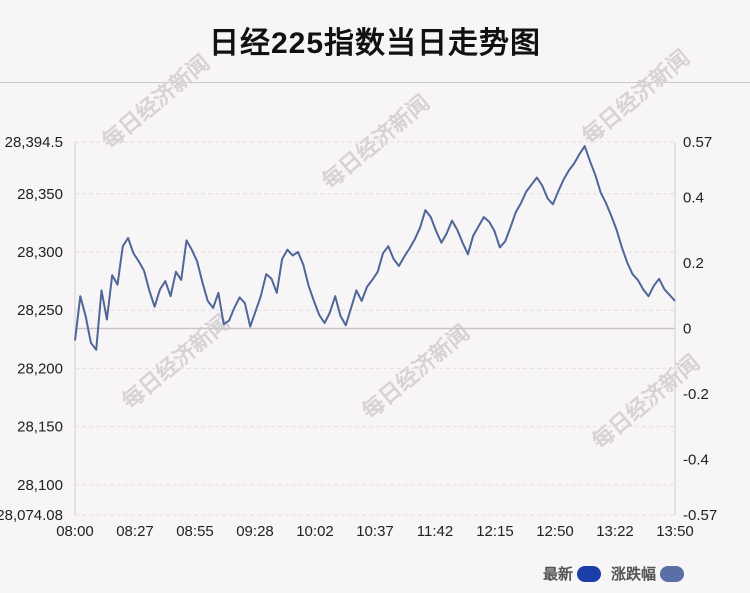 The height and width of the screenshot is (593, 750). What do you see at coordinates (557, 574) in the screenshot?
I see `legend-label-latest: 最新` at bounding box center [557, 574].